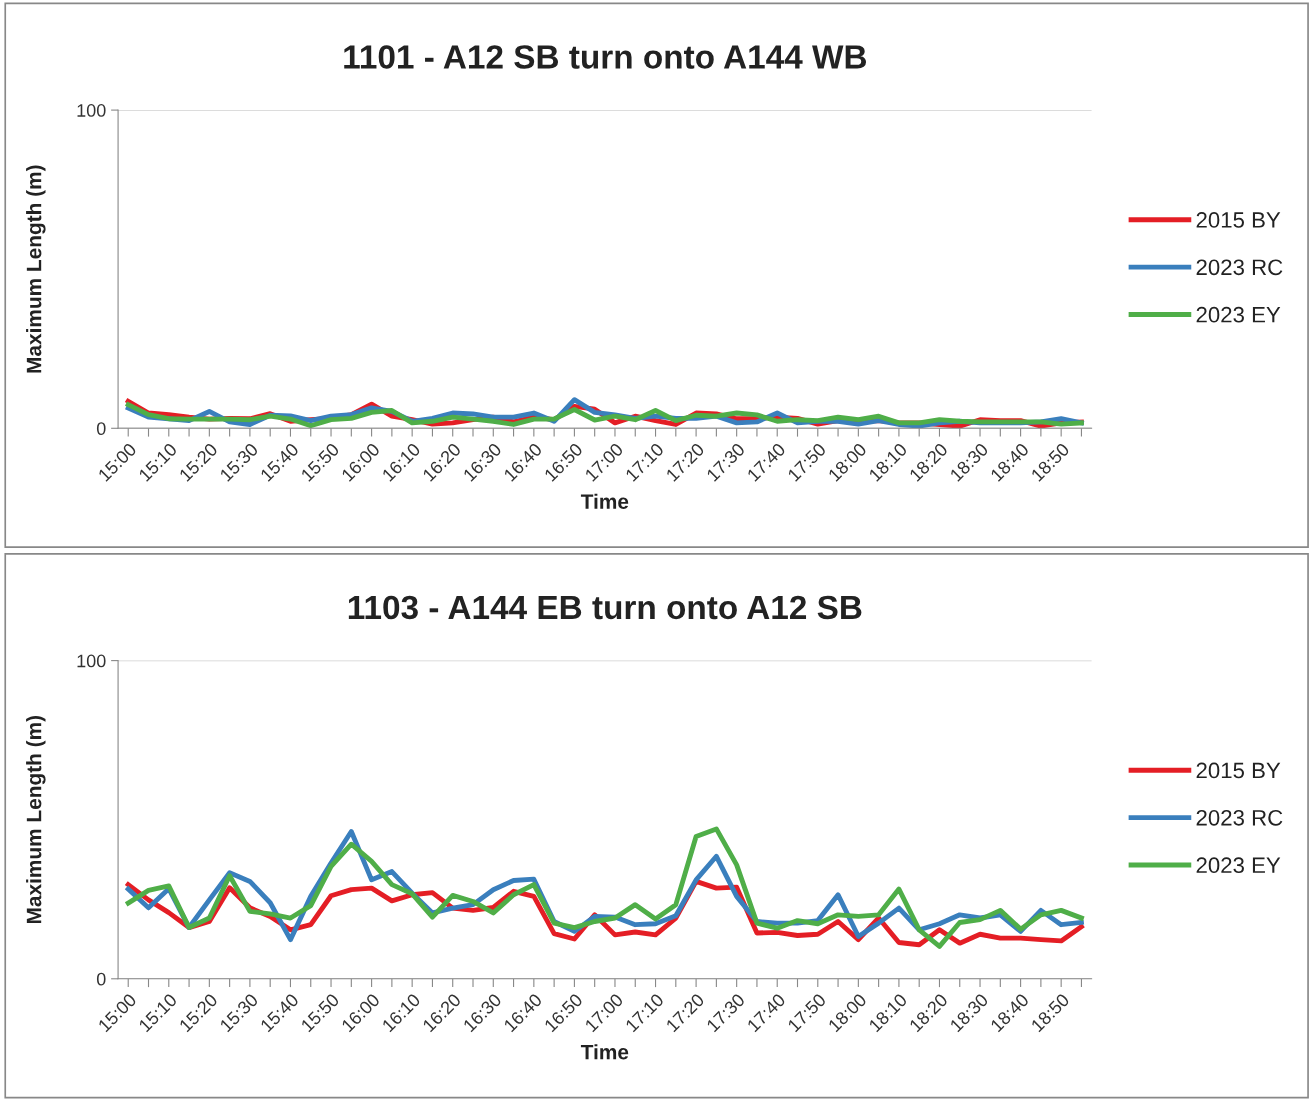  I want to click on chart-title: 1103 - A144 EB turn onto A12 SB, so click(605, 607).